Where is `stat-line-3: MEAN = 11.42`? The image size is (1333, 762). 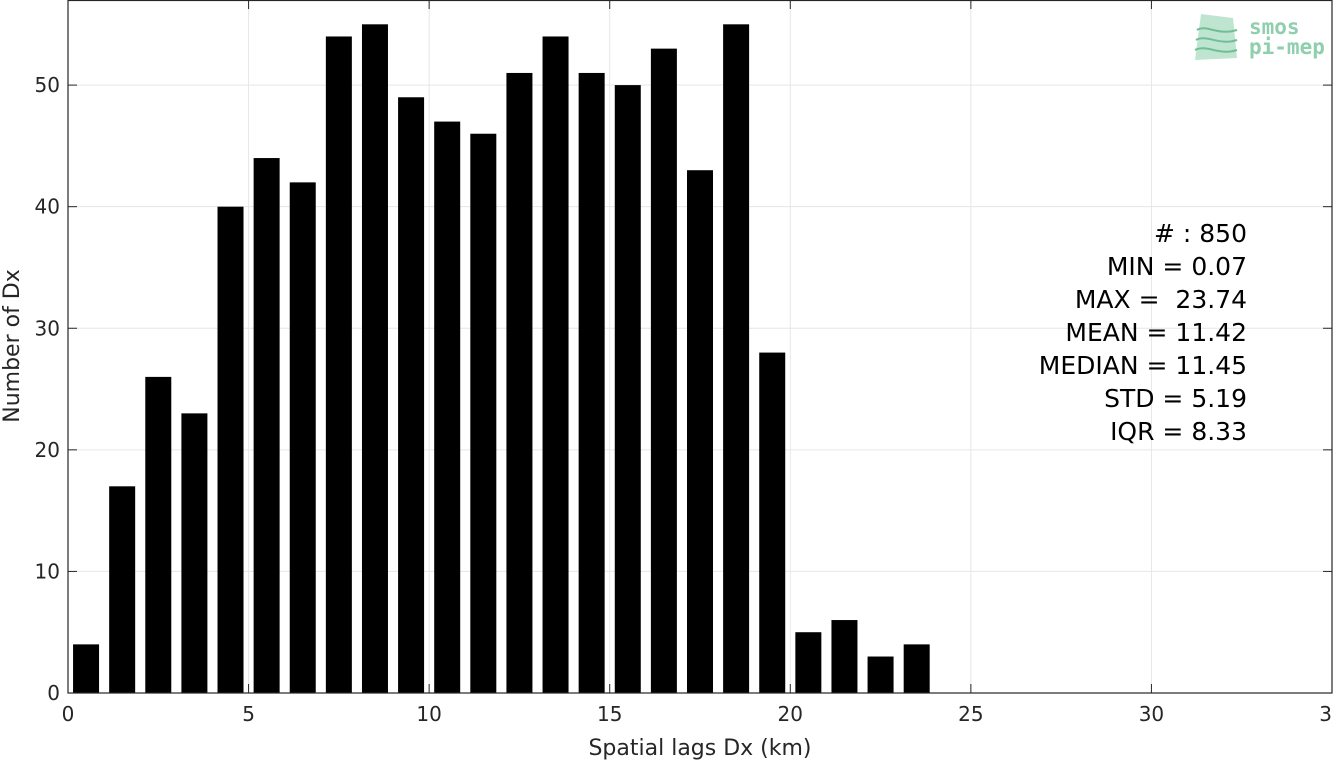 stat-line-3: MEAN = 11.42 is located at coordinates (1156, 332).